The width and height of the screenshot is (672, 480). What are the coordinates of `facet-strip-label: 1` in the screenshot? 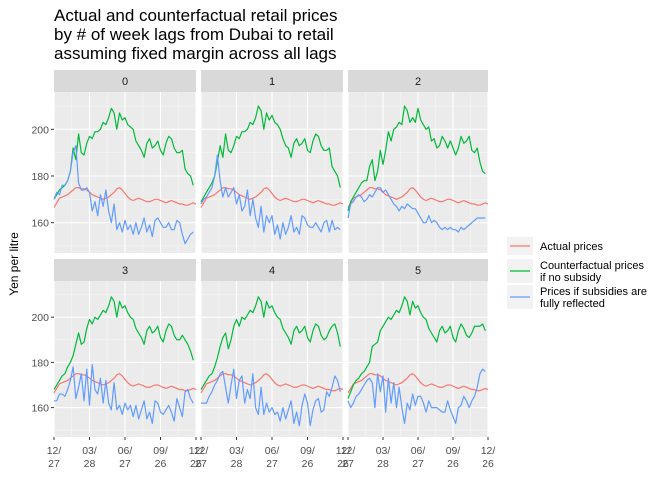 It's located at (272, 82).